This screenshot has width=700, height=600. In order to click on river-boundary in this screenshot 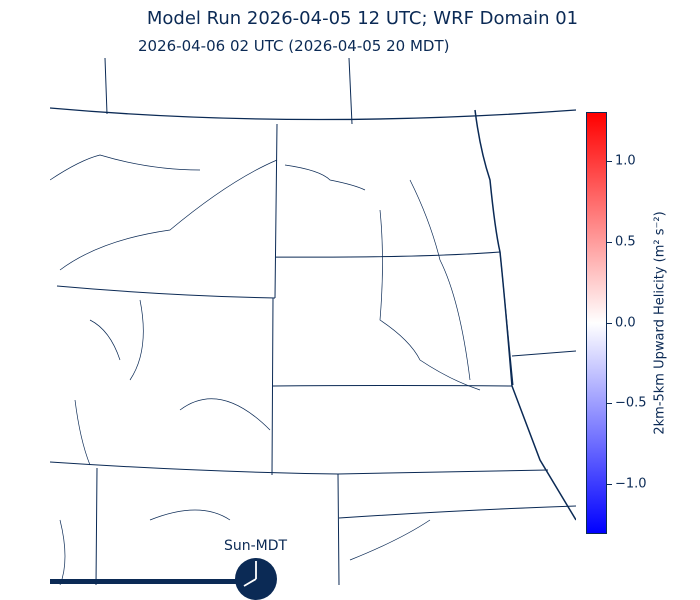, I will do `click(525, 315)`.